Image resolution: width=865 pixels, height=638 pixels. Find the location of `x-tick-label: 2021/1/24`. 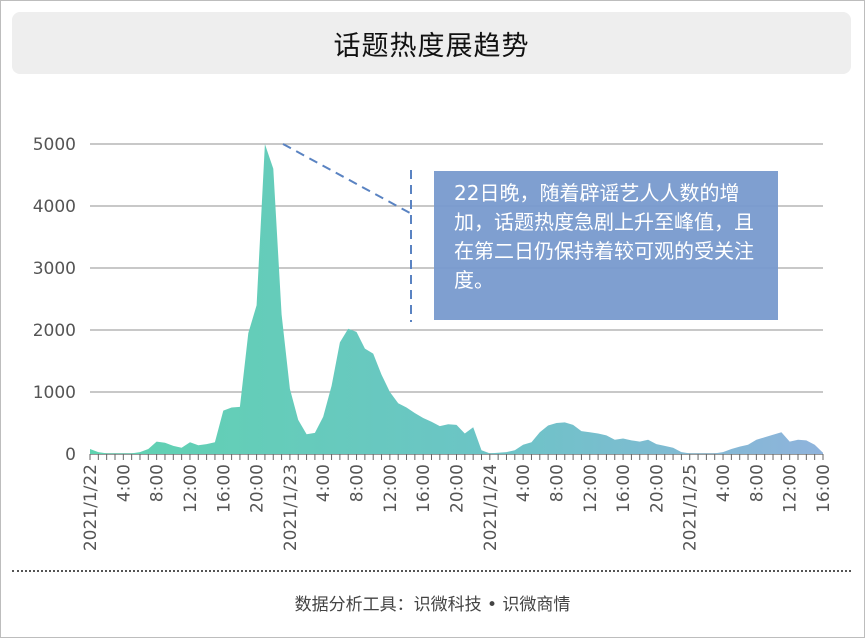

x-tick-label: 2021/1/24 is located at coordinates (491, 507).